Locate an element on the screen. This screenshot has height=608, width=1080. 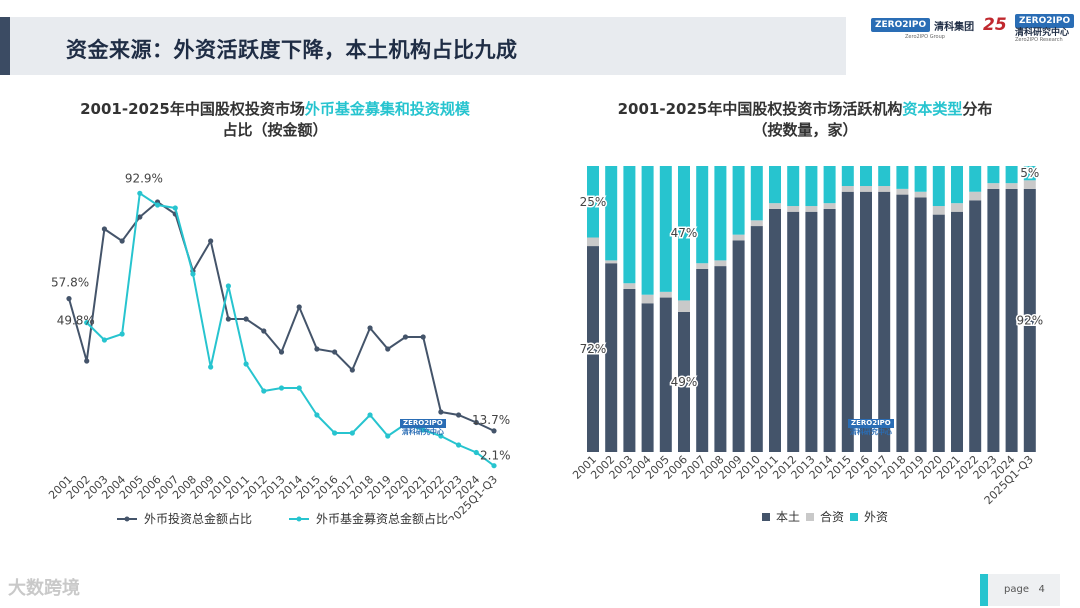
legend-label-foreign-investment: 外币投资总金额占比 is located at coordinates (198, 519).